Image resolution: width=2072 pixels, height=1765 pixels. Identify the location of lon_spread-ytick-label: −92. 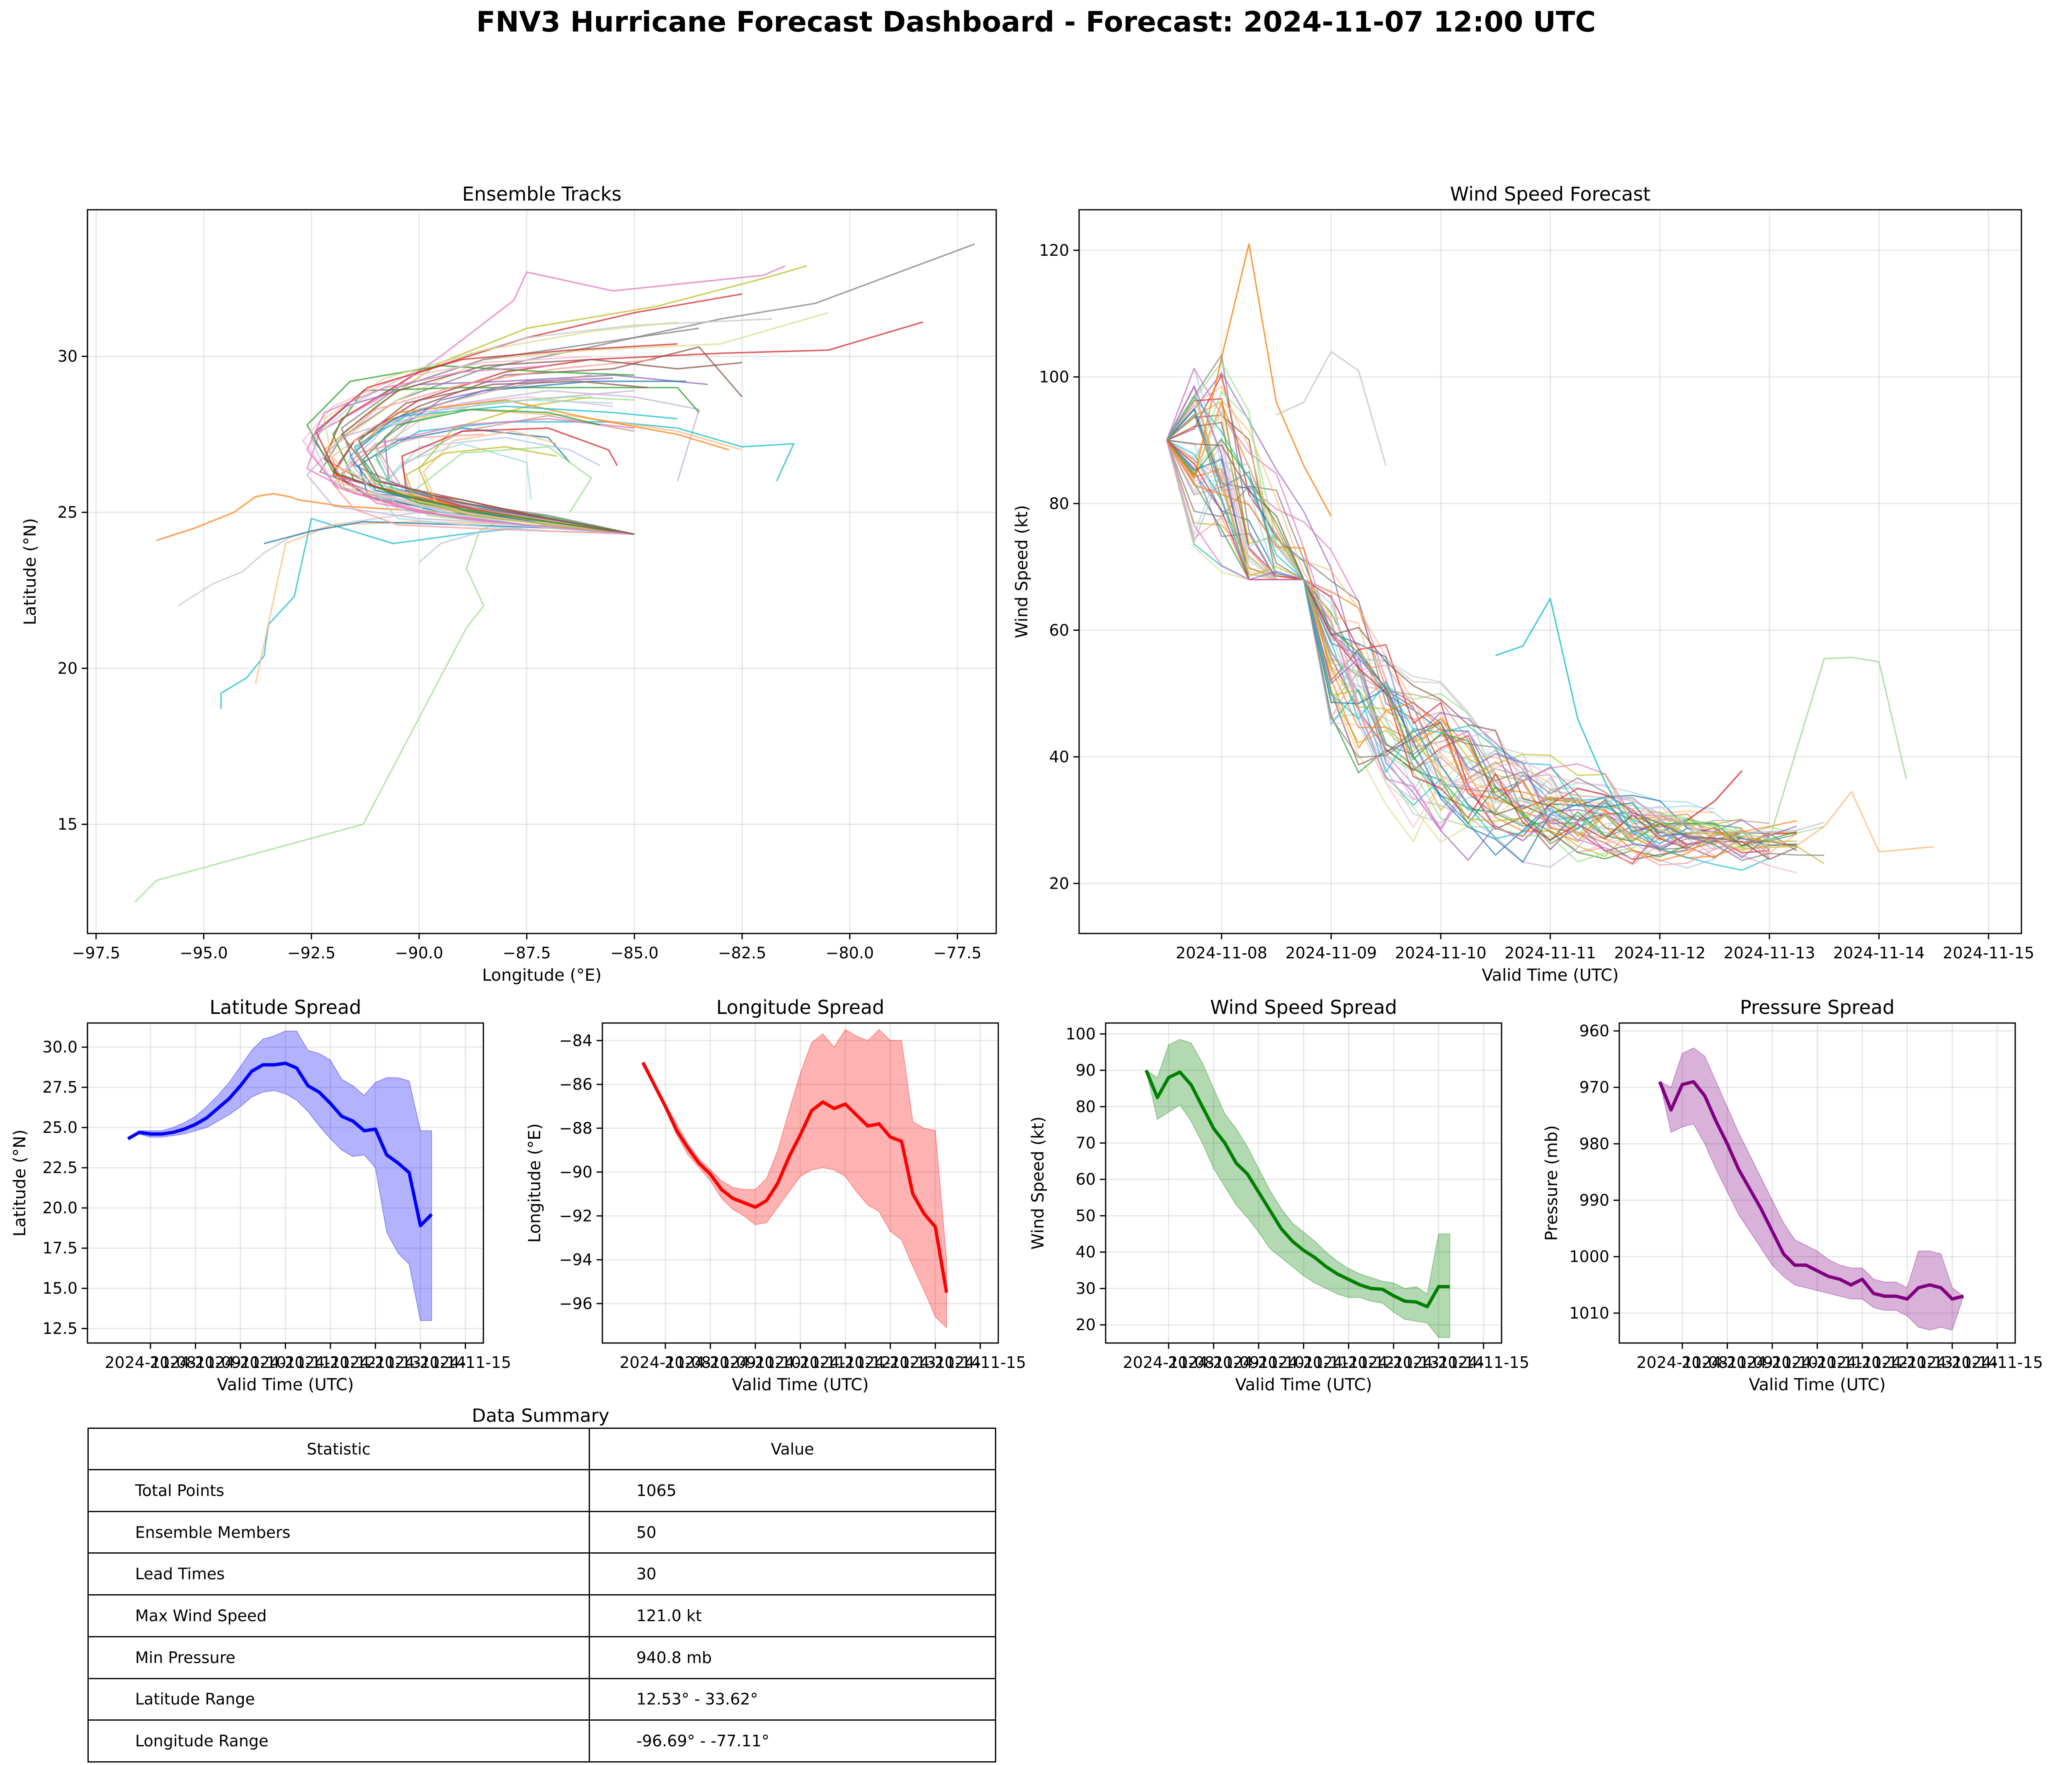
(576, 1216).